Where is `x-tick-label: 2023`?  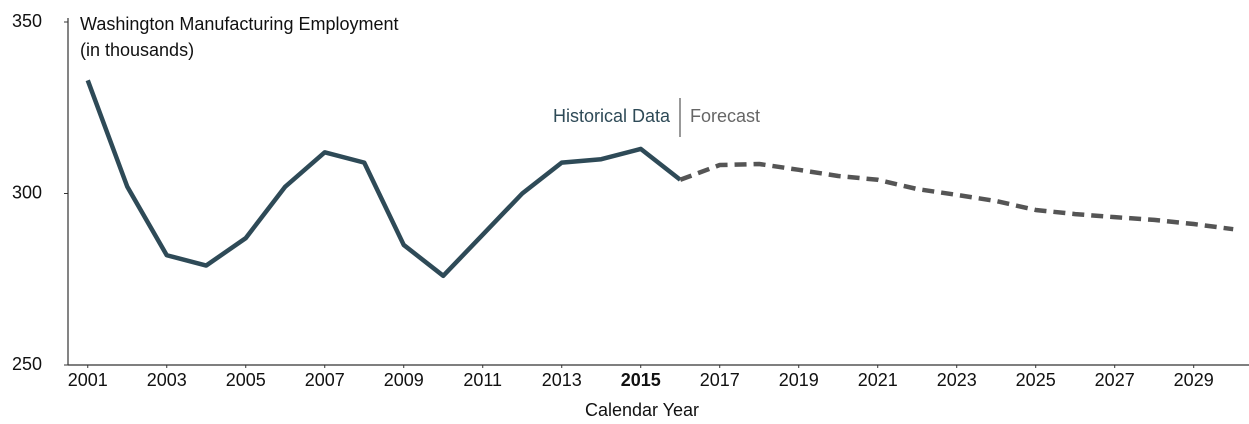 x-tick-label: 2023 is located at coordinates (957, 380).